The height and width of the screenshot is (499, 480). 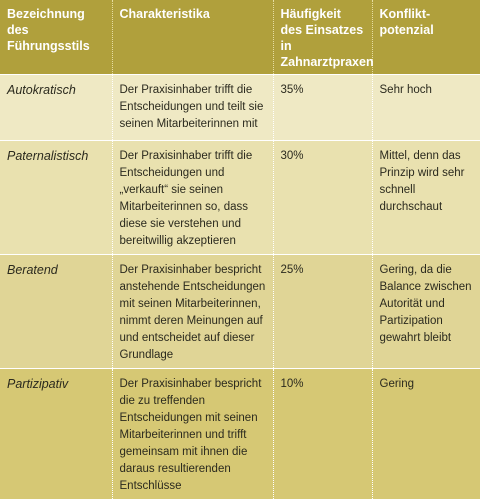 What do you see at coordinates (426, 434) in the screenshot?
I see `conflict-cell: Gering` at bounding box center [426, 434].